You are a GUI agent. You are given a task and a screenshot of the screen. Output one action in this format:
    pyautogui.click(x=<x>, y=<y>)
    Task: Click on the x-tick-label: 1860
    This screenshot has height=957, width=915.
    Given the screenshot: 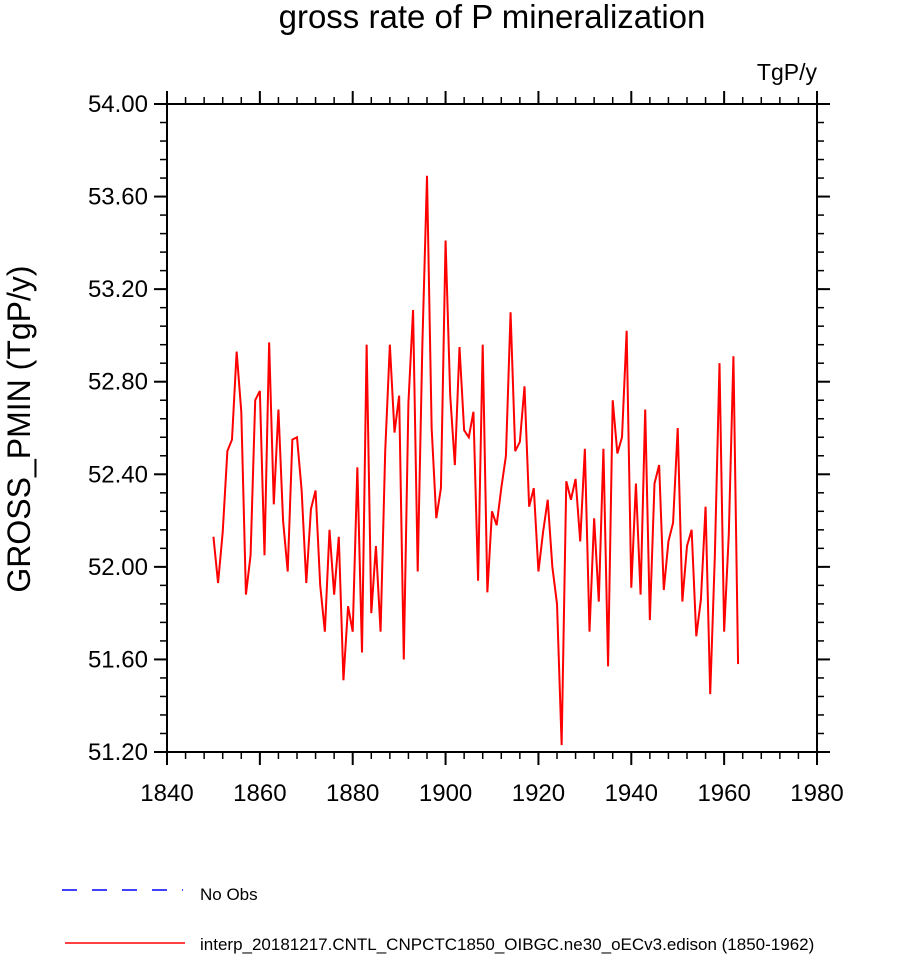 What is the action you would take?
    pyautogui.click(x=259, y=793)
    